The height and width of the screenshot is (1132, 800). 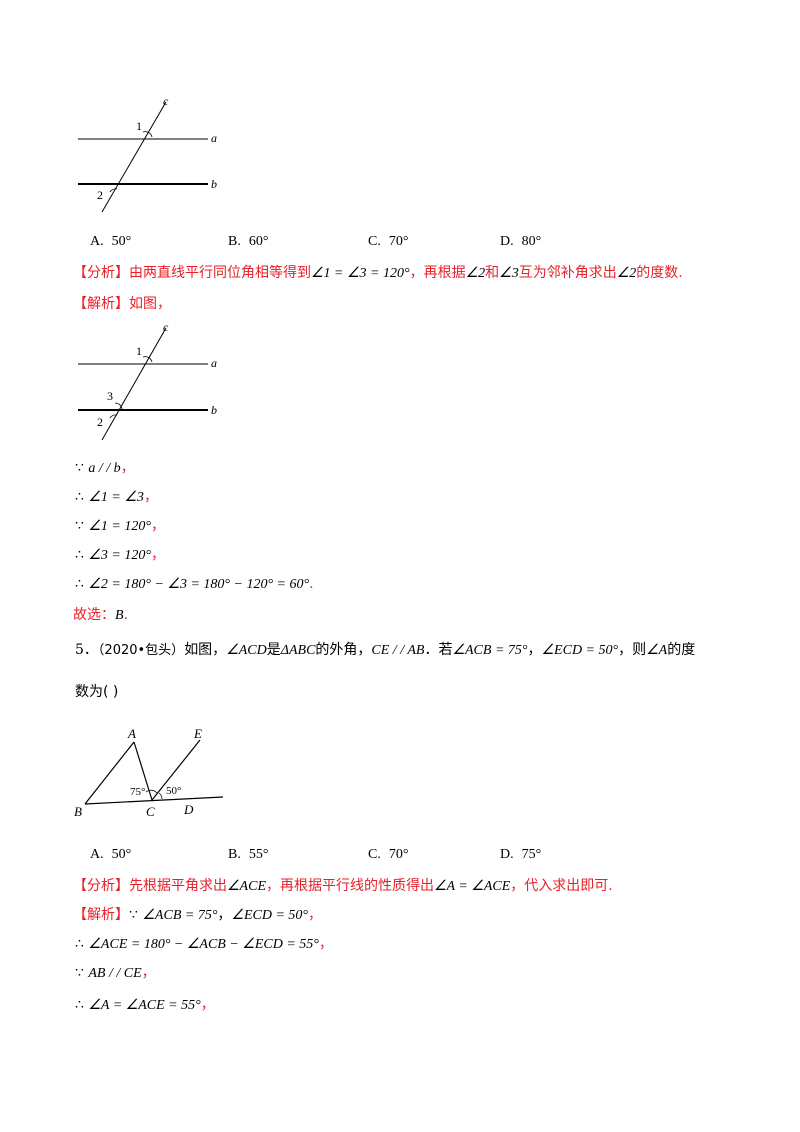 What do you see at coordinates (147, 359) in the screenshot?
I see `angle-1-arc` at bounding box center [147, 359].